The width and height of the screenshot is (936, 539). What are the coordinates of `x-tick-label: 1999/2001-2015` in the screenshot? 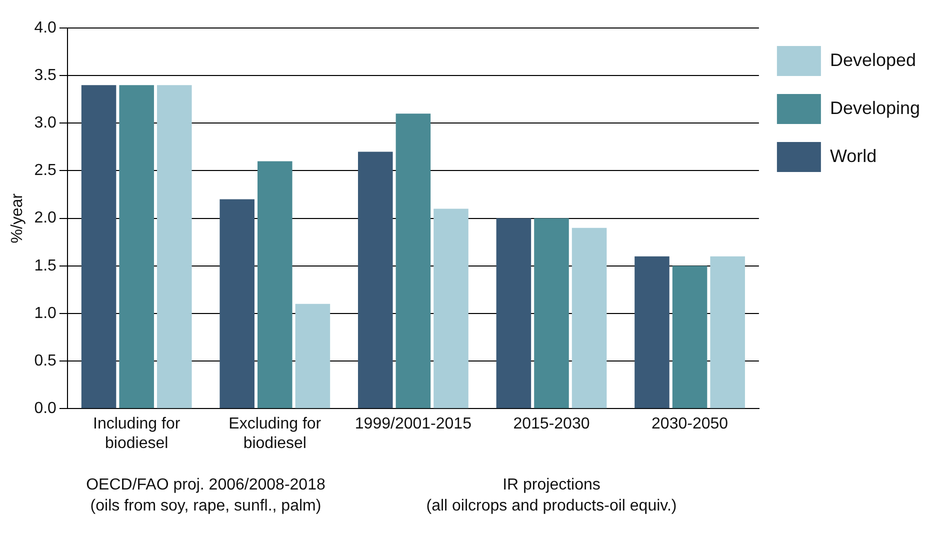 It's located at (413, 424).